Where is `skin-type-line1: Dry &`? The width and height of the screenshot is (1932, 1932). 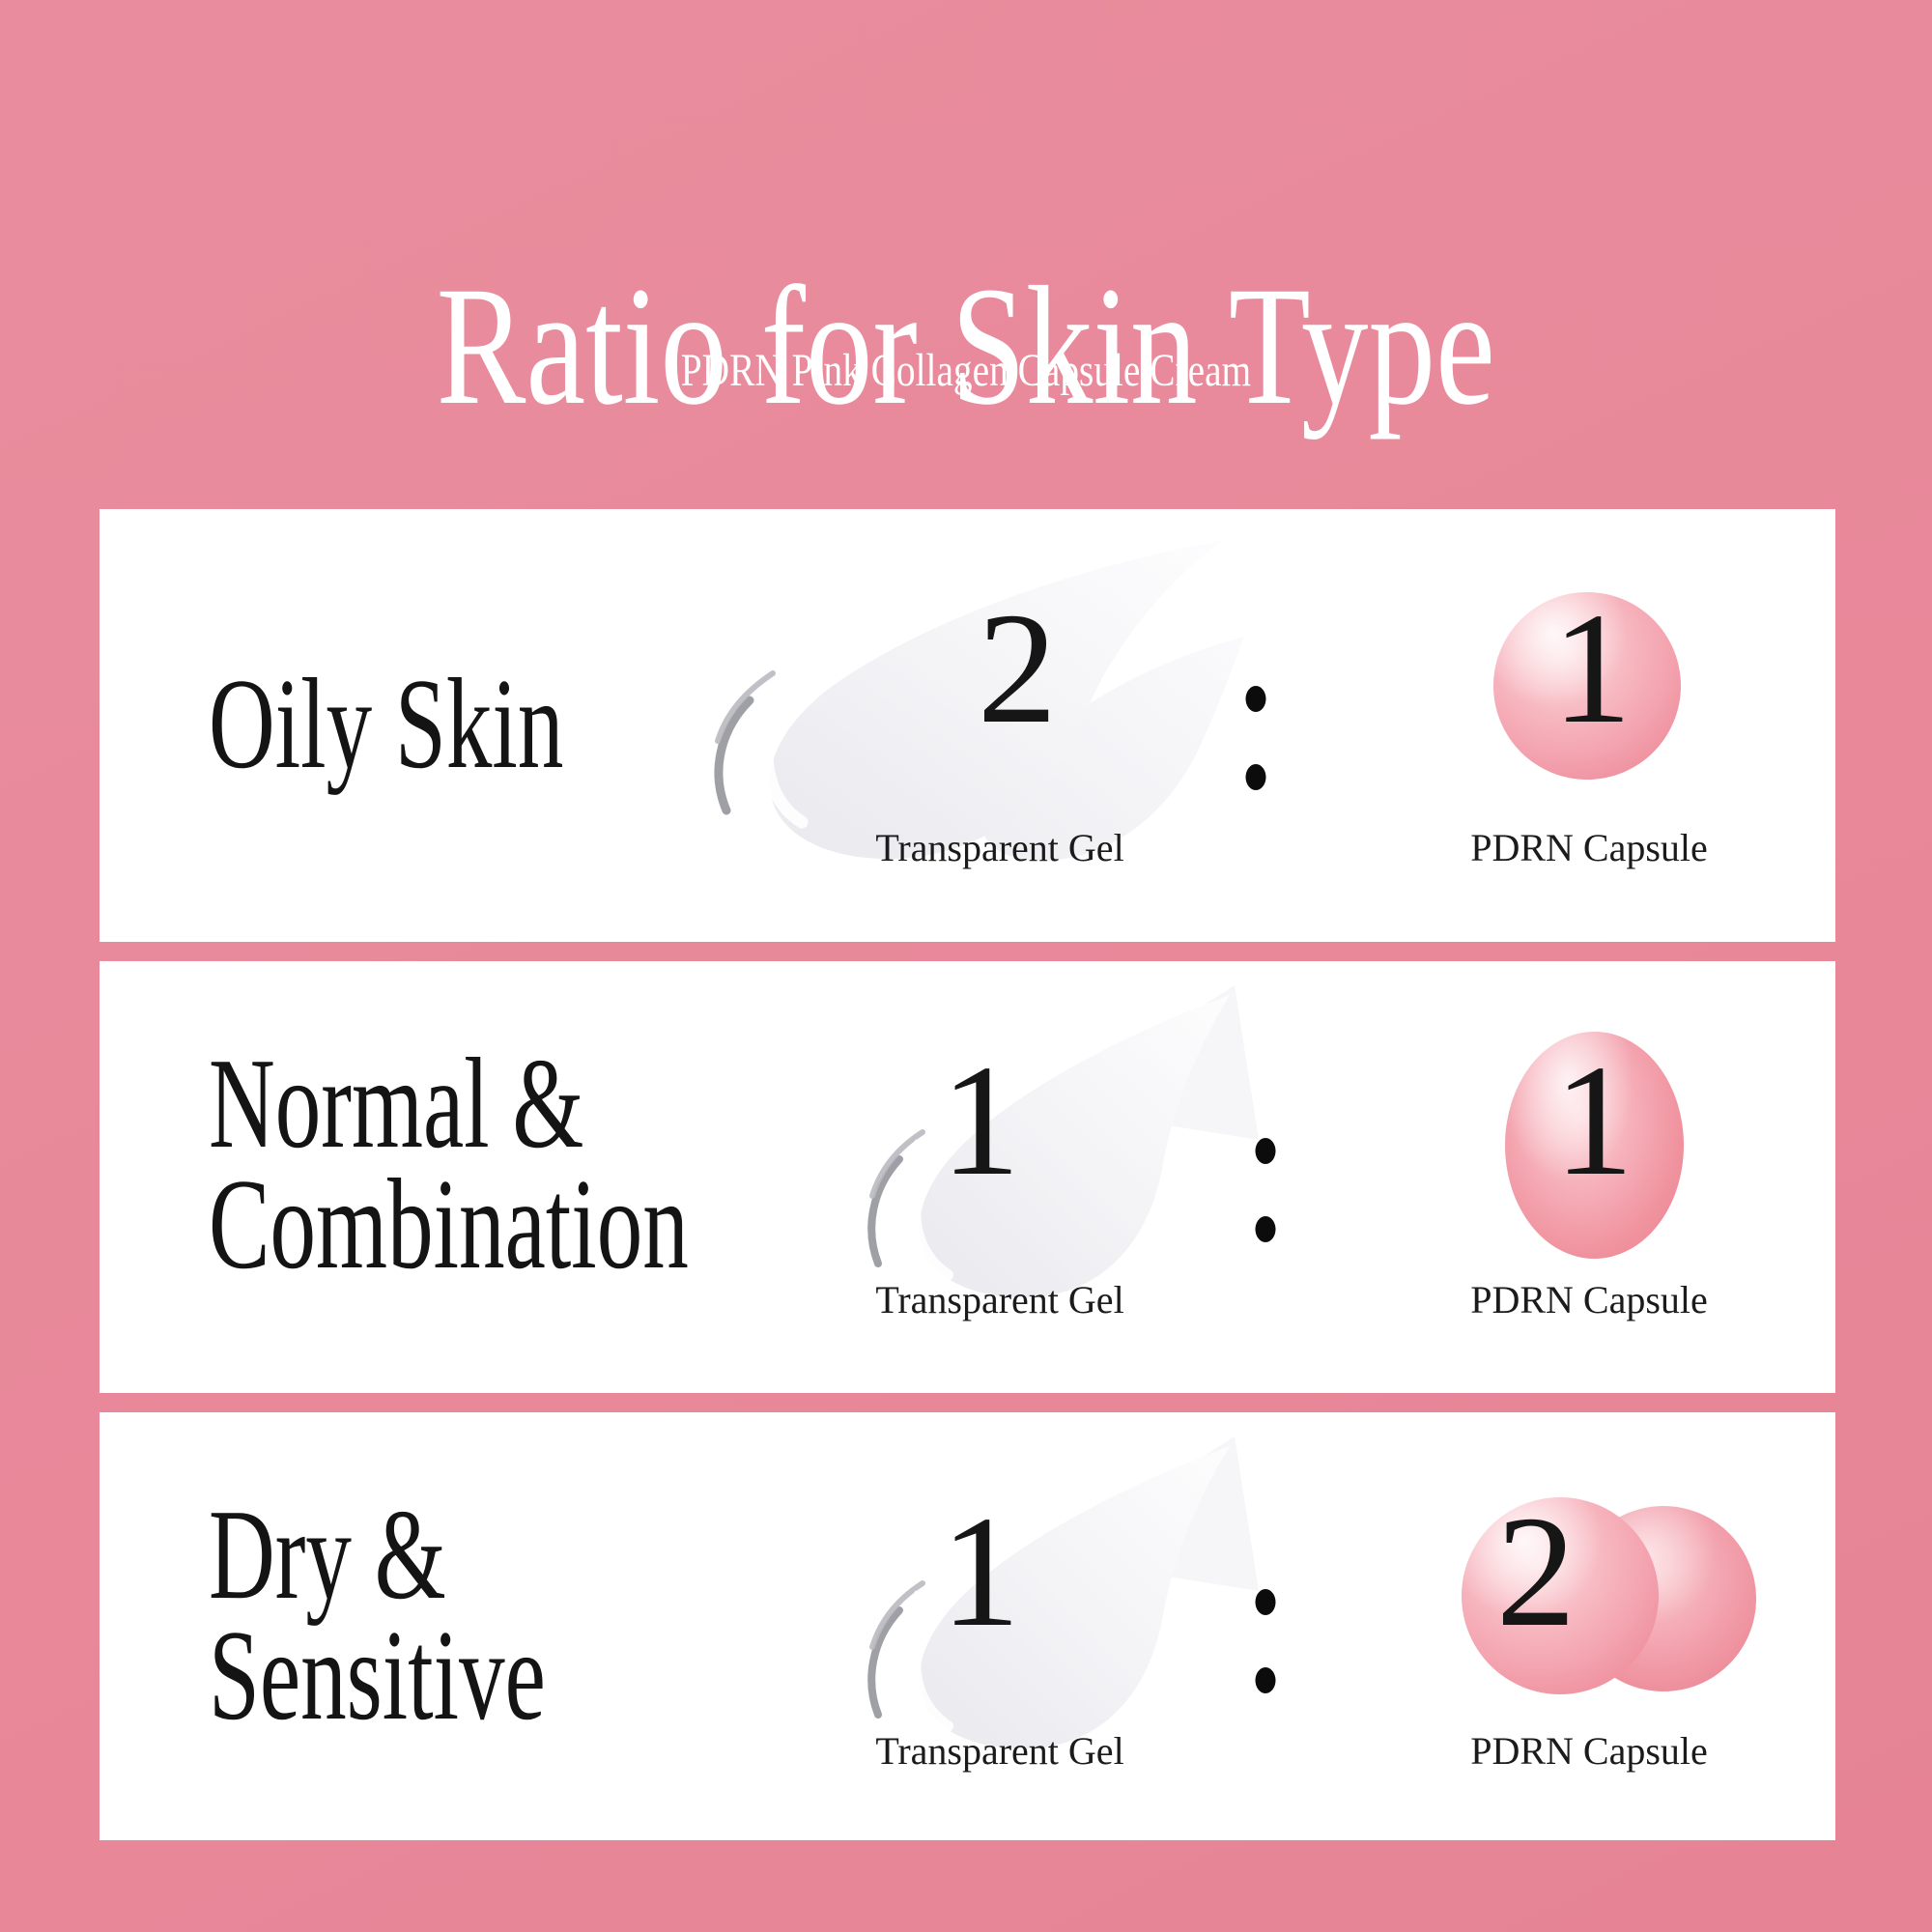 skin-type-line1: Dry & is located at coordinates (327, 1554).